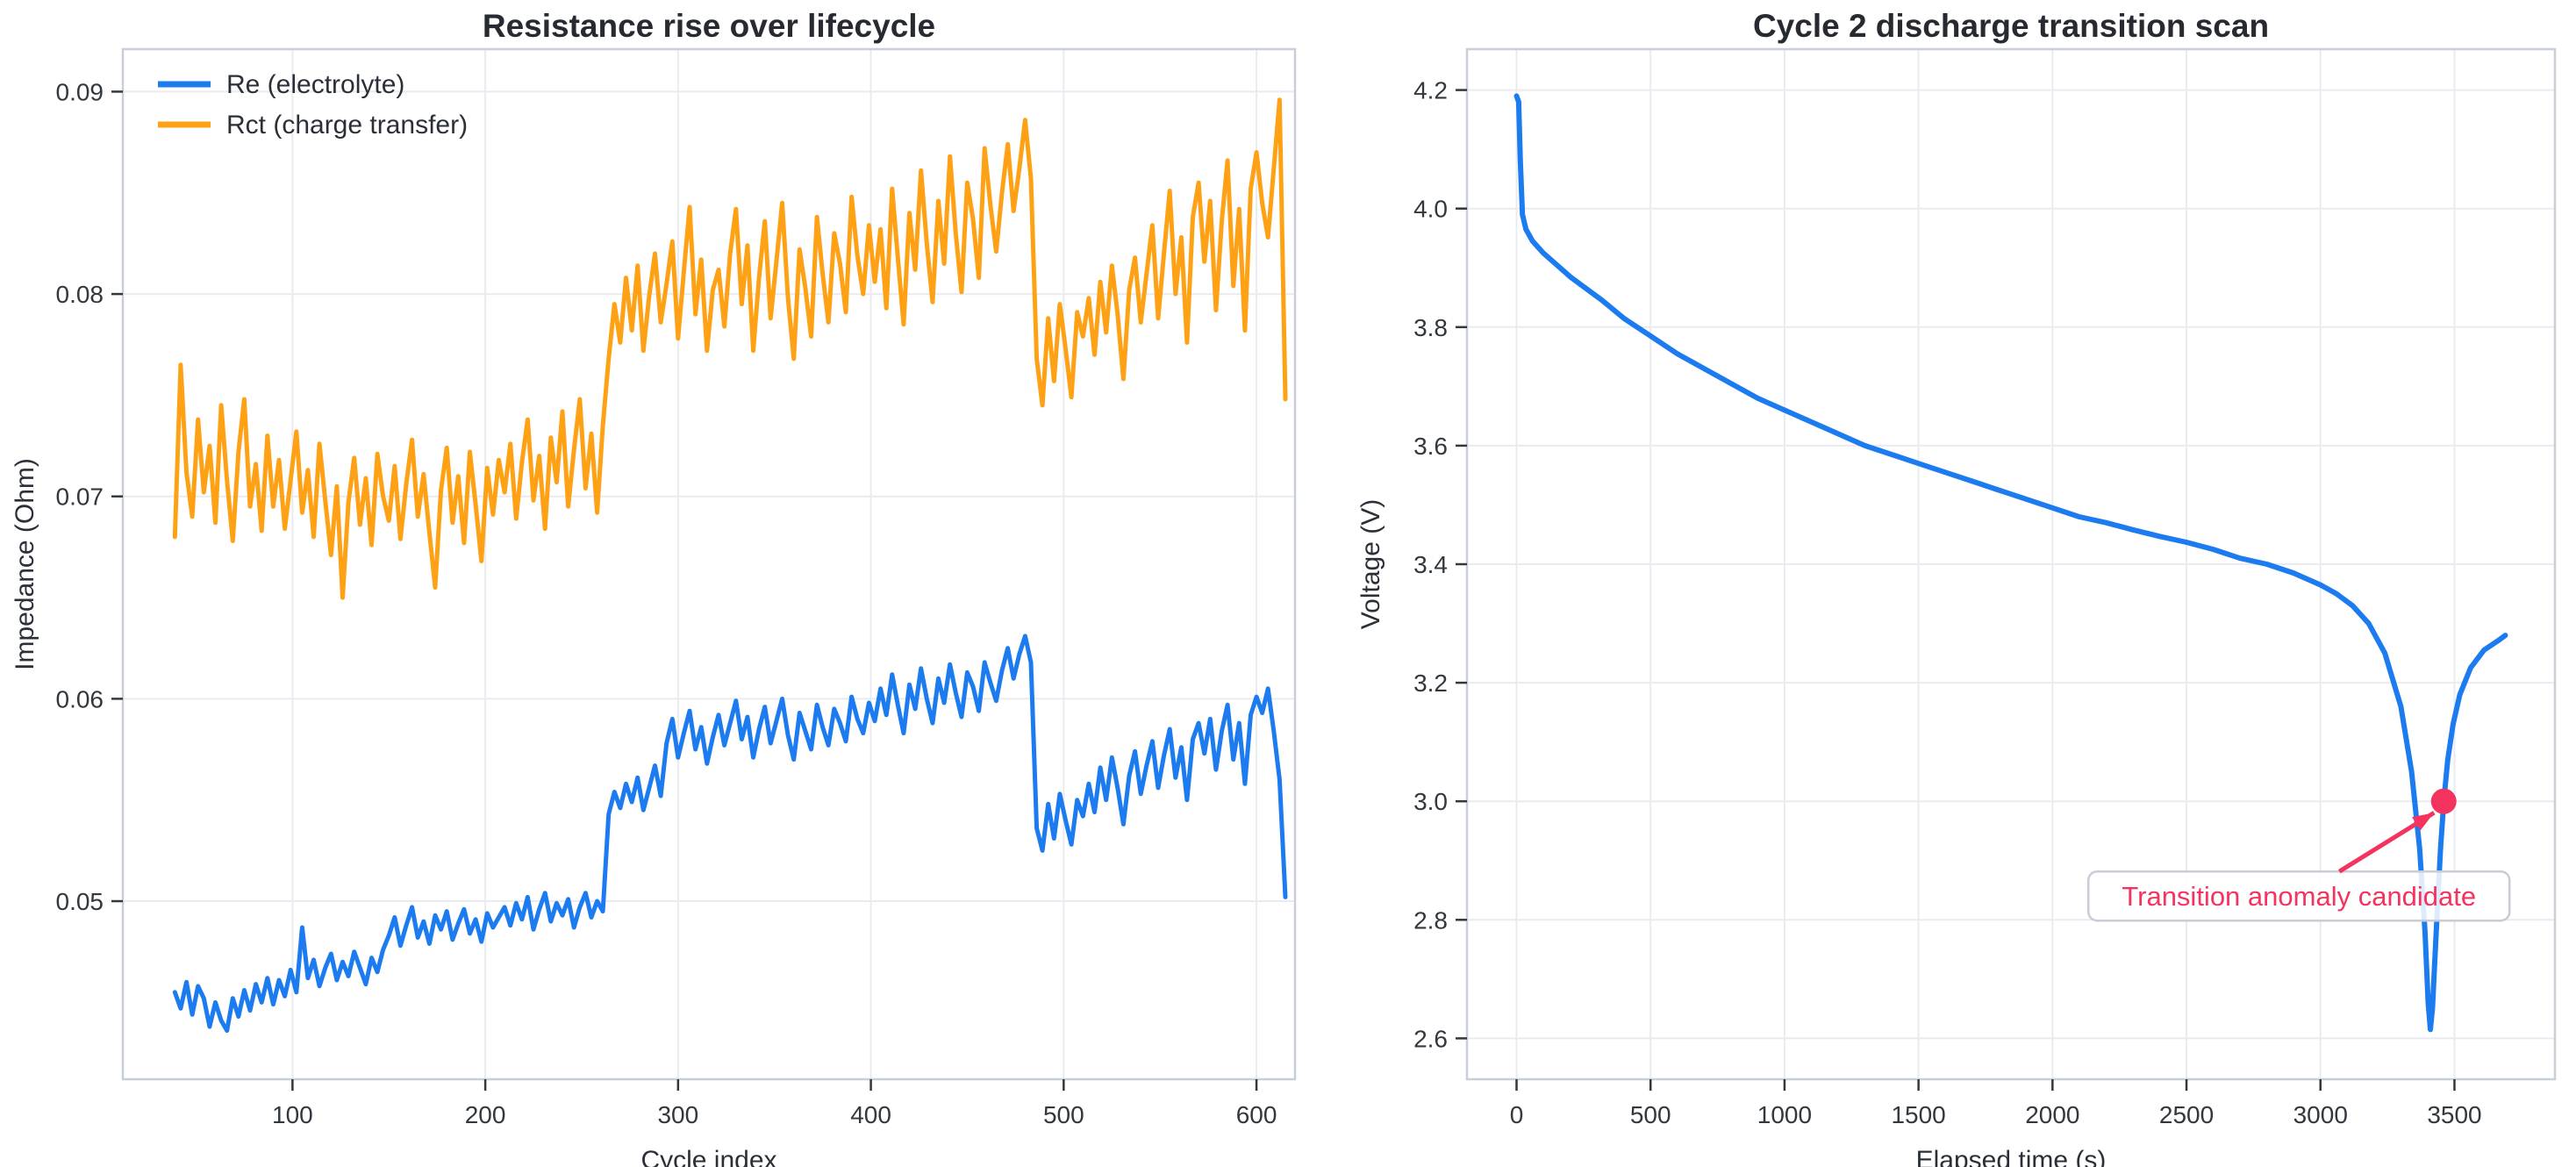  What do you see at coordinates (80, 698) in the screenshot?
I see `y-tick-label: 0.06` at bounding box center [80, 698].